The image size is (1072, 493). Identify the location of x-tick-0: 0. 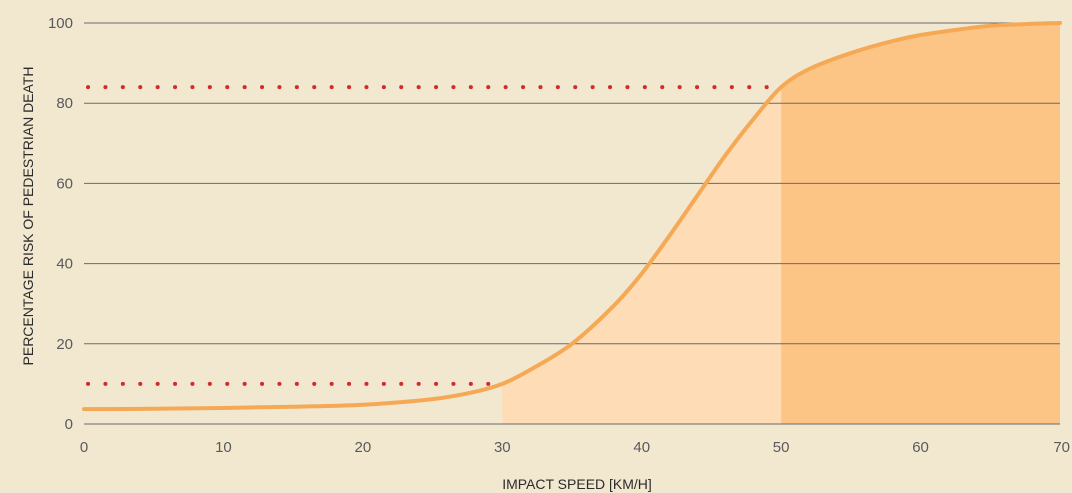
(84, 447).